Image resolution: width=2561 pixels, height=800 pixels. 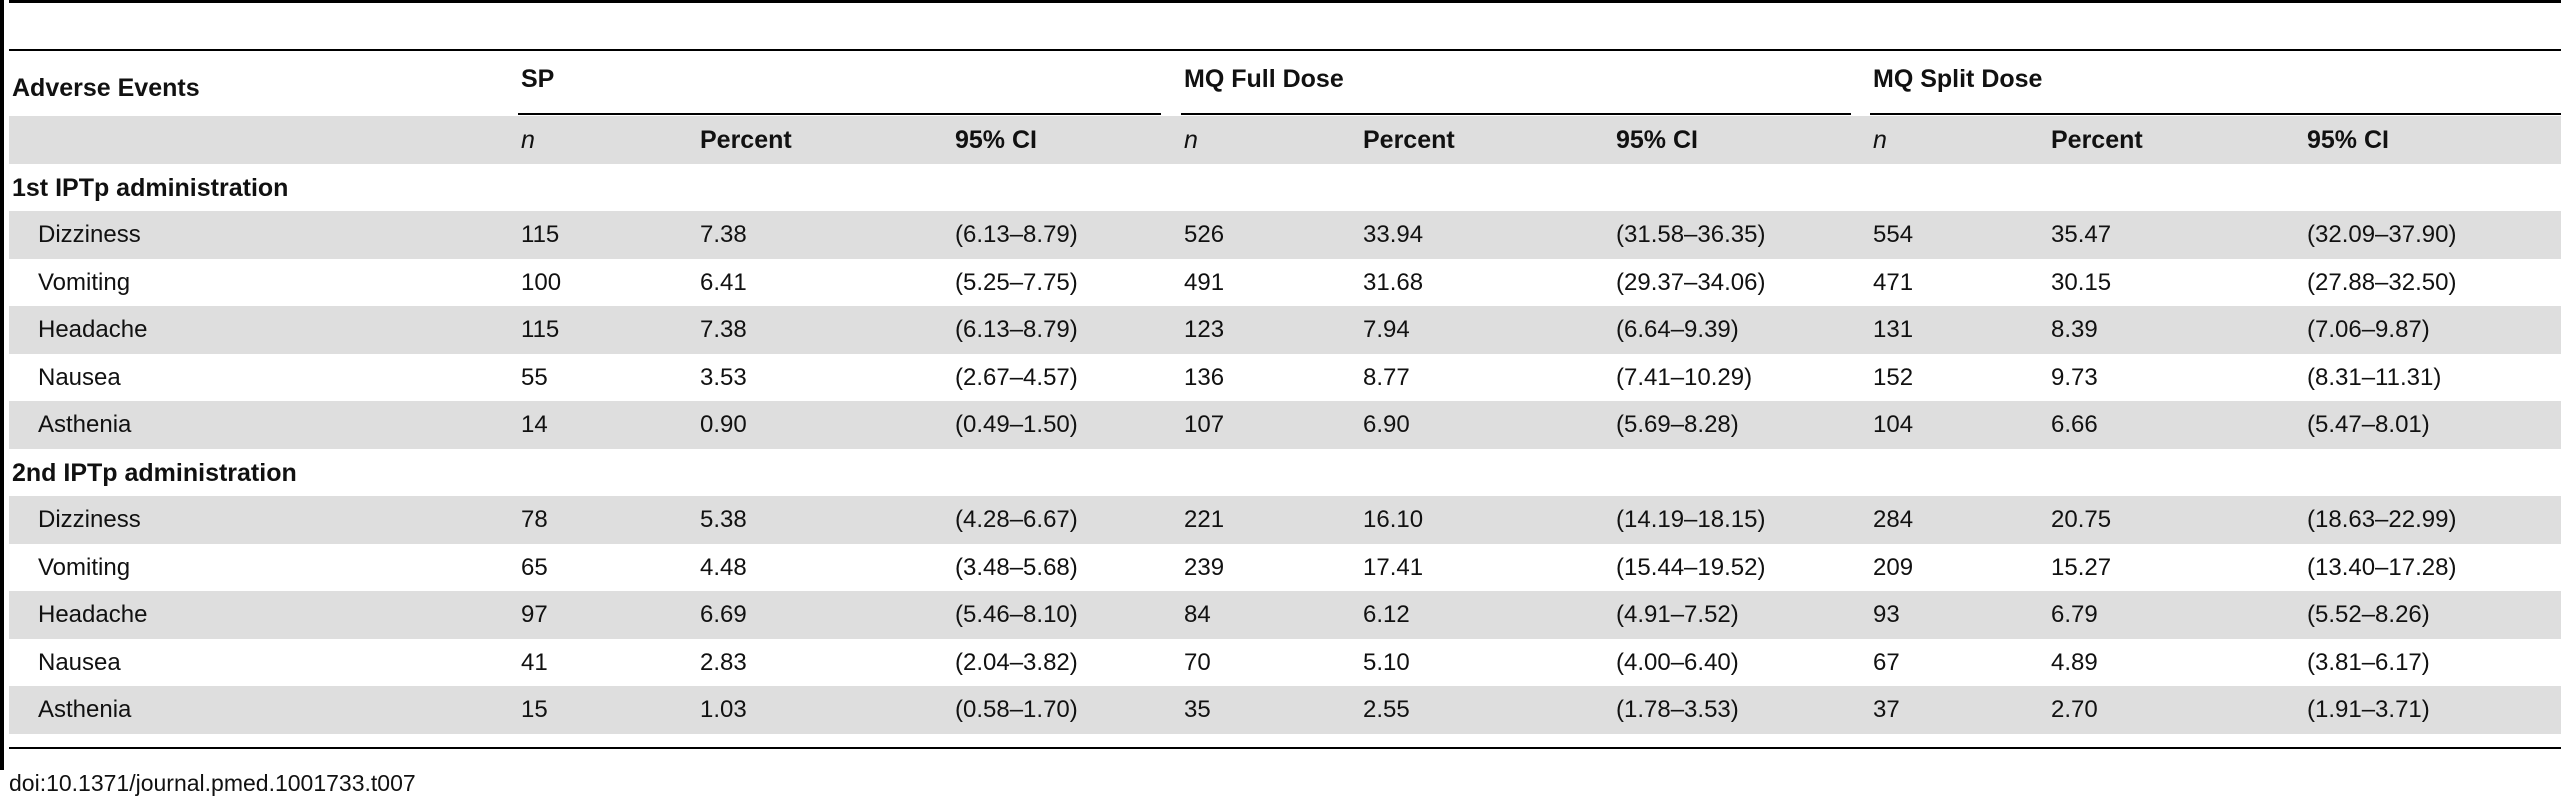 What do you see at coordinates (1958, 79) in the screenshot?
I see `group-title-mq-split: MQ Split Dose` at bounding box center [1958, 79].